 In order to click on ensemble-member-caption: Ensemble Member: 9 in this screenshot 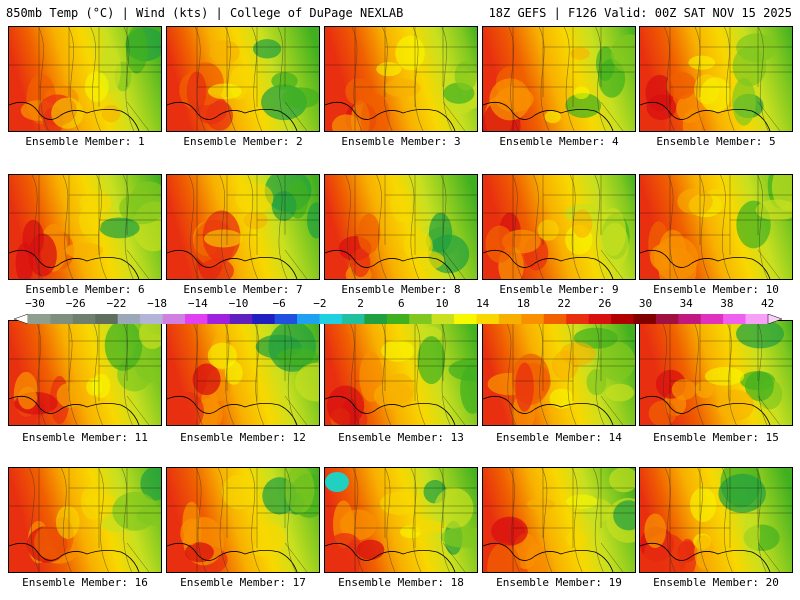, I will do `click(559, 289)`.